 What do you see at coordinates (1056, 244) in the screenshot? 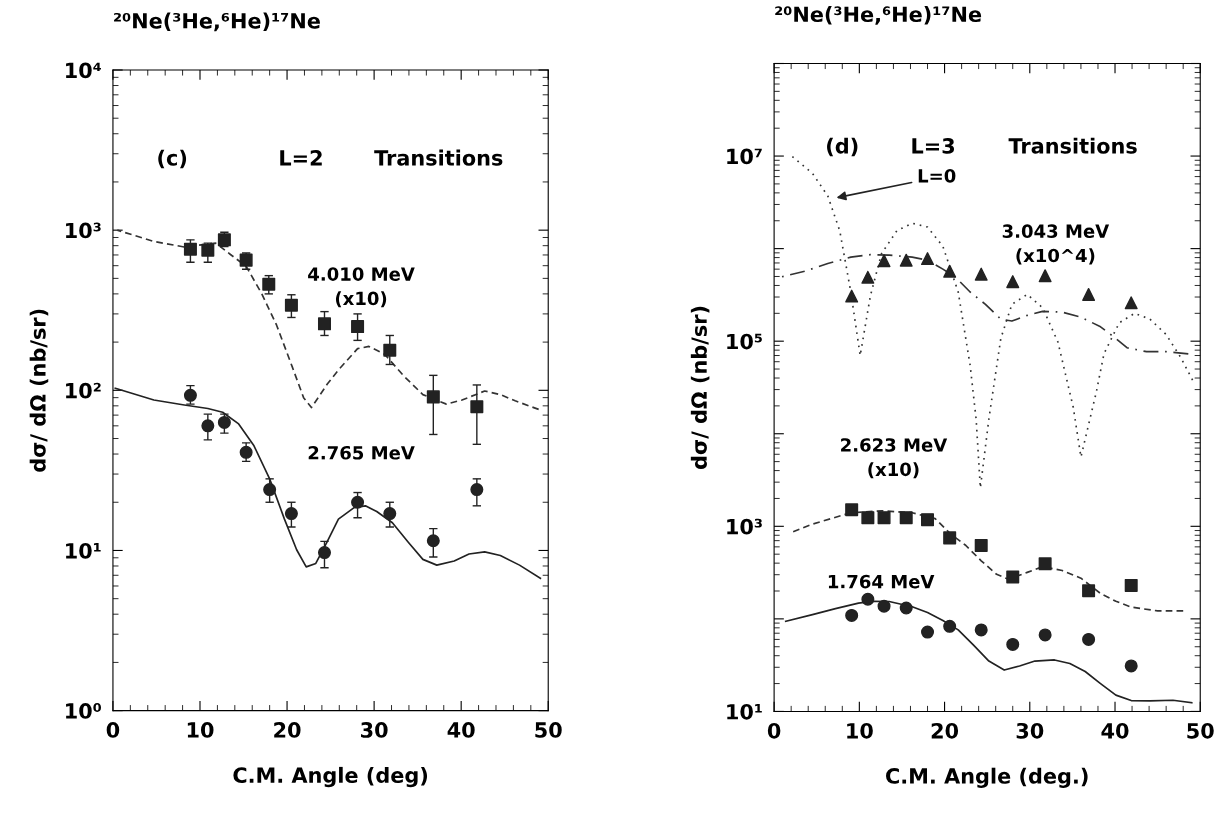
I see `series-label: 3.043 MeV (x10^4)` at bounding box center [1056, 244].